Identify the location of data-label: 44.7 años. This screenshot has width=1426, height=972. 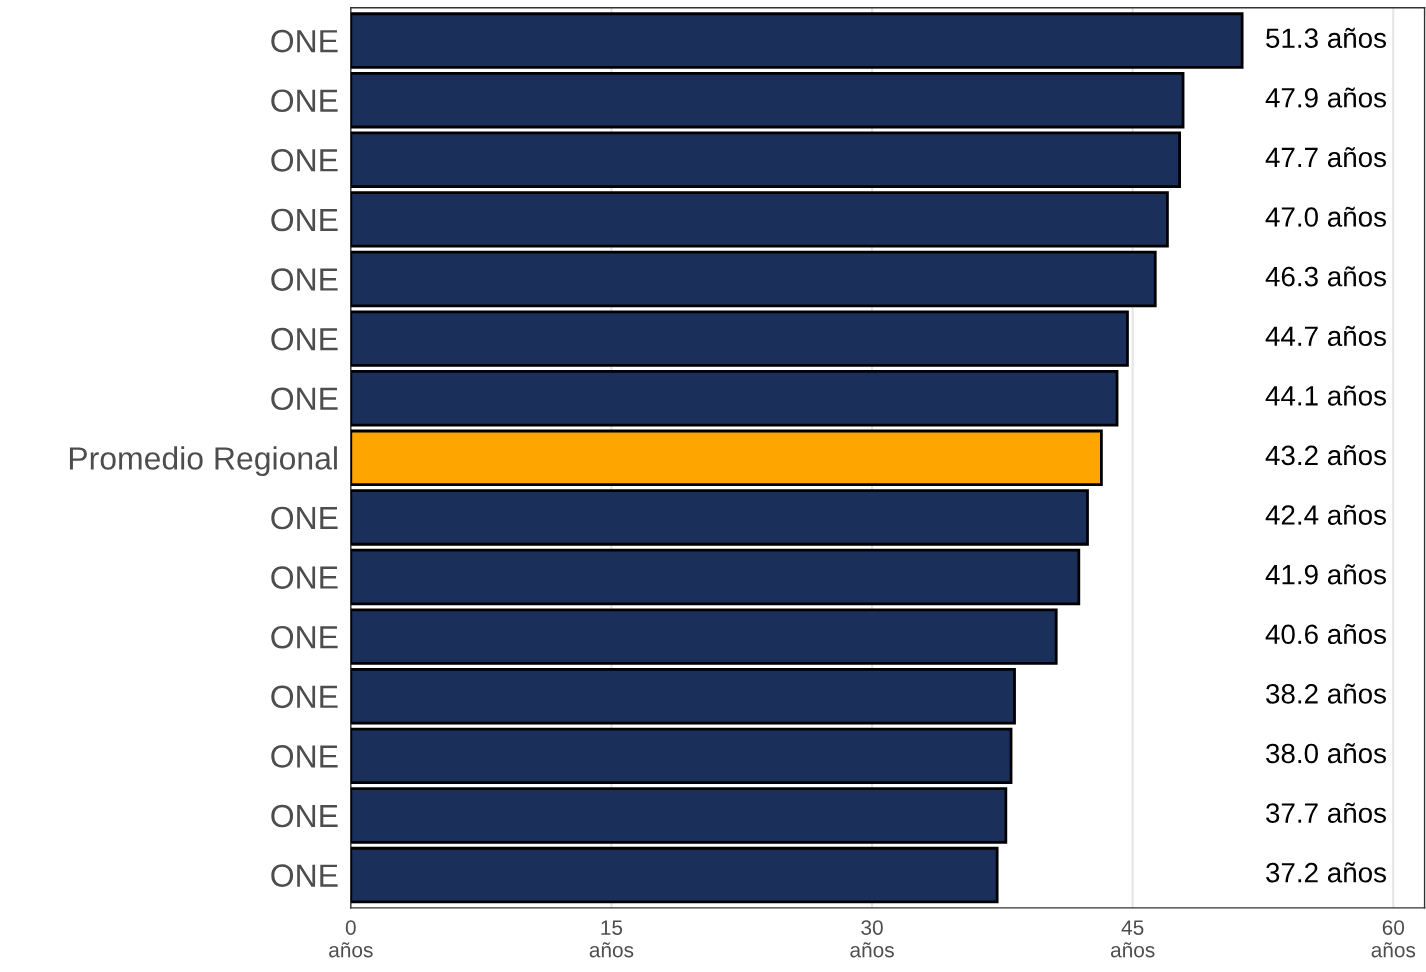
(1325, 336).